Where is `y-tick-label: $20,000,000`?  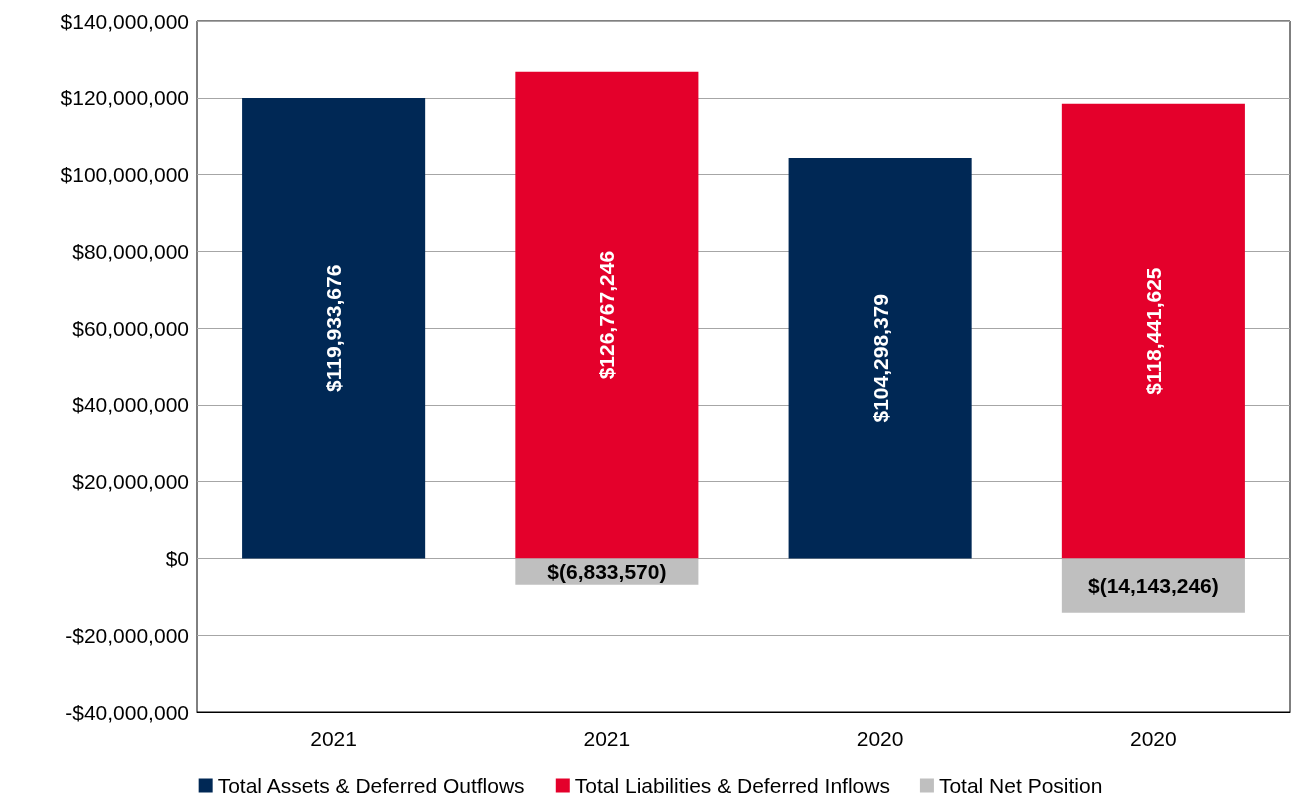 y-tick-label: $20,000,000 is located at coordinates (130, 482).